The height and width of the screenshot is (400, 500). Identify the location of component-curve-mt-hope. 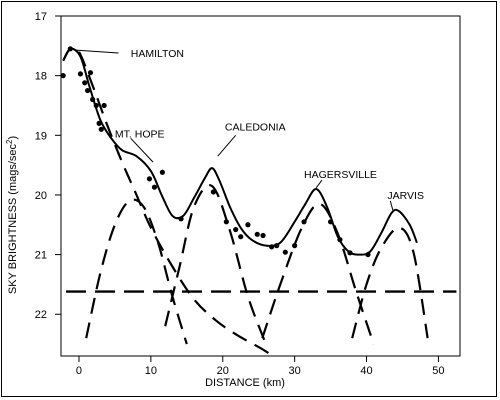
(136, 271).